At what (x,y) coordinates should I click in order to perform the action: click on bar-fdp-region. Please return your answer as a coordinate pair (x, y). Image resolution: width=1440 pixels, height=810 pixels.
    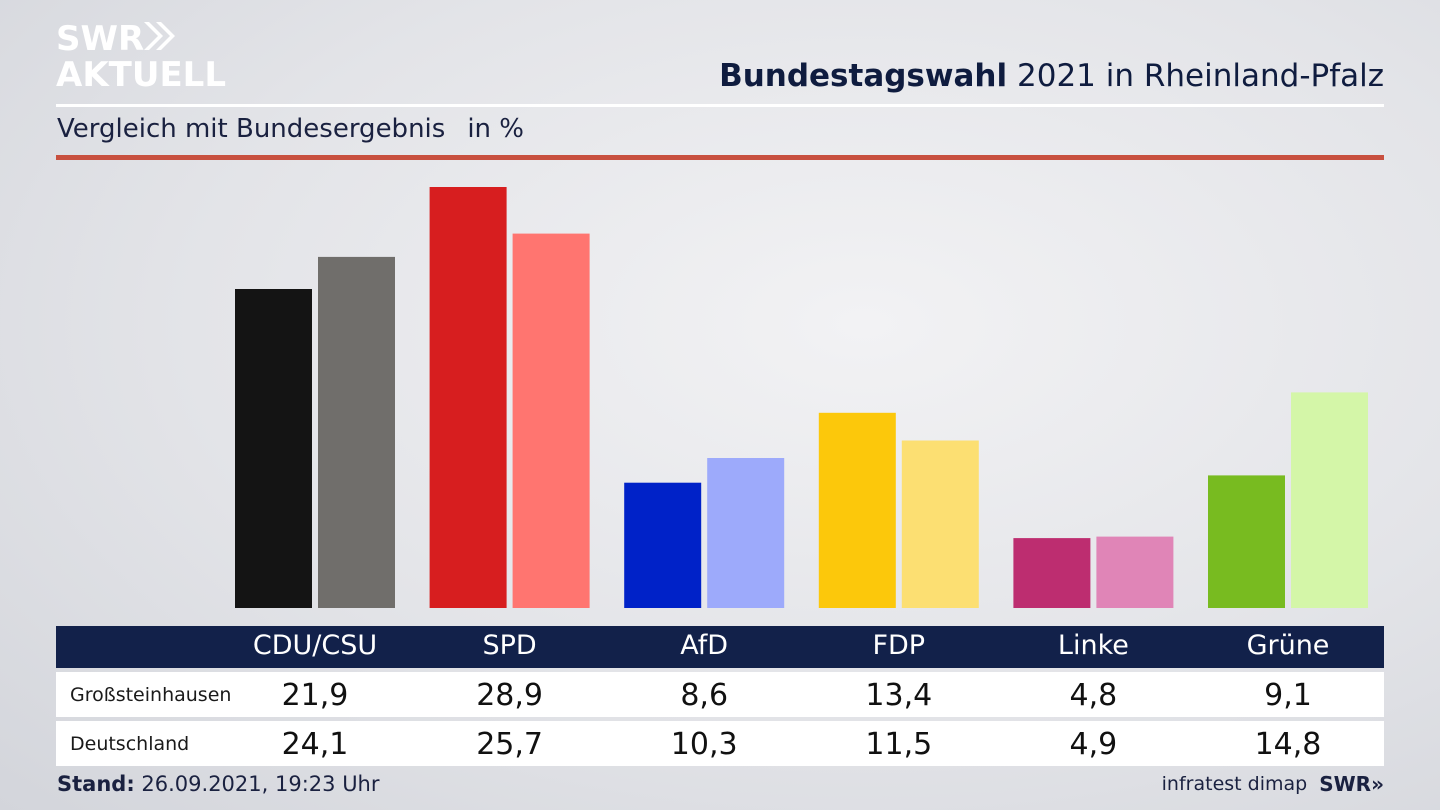
    Looking at the image, I should click on (857, 510).